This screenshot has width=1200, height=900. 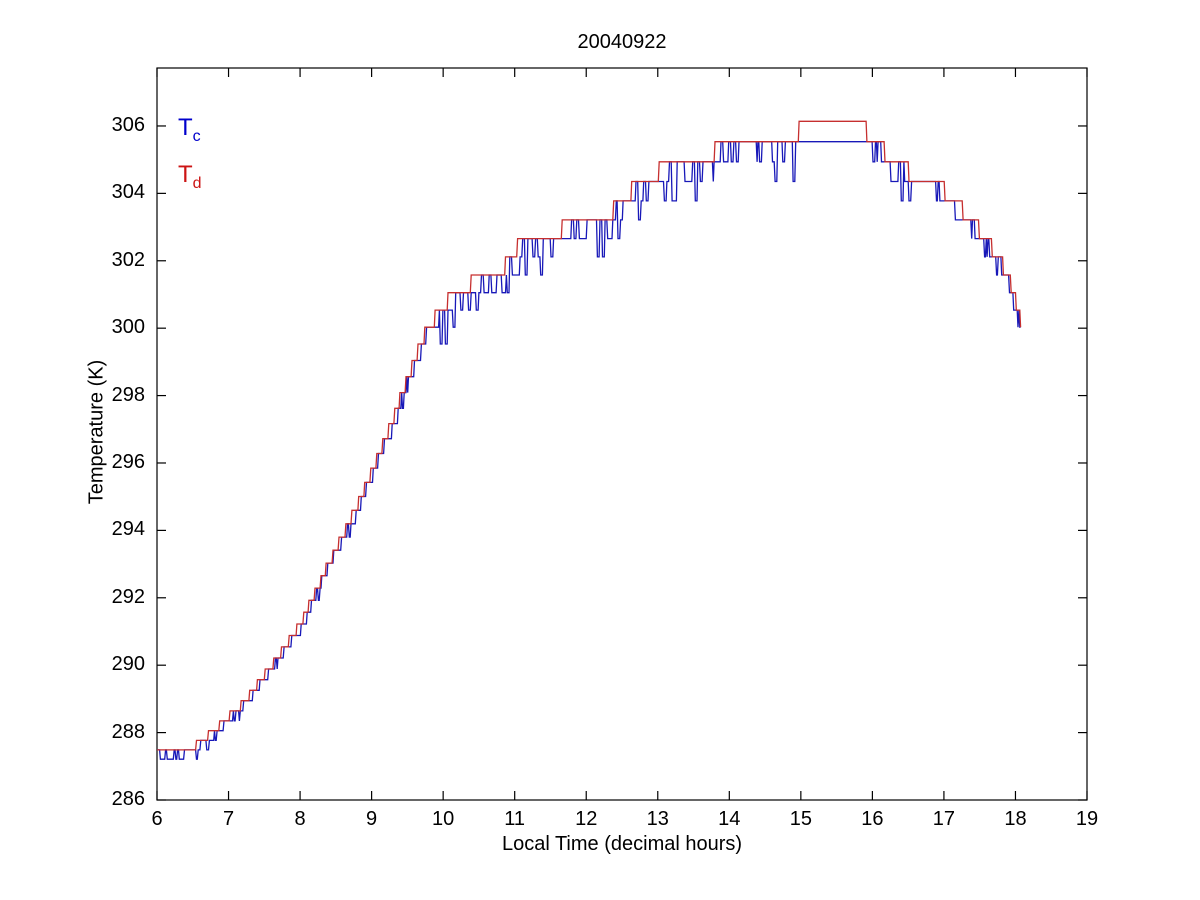 I want to click on x-tick-label: 15, so click(x=800, y=819).